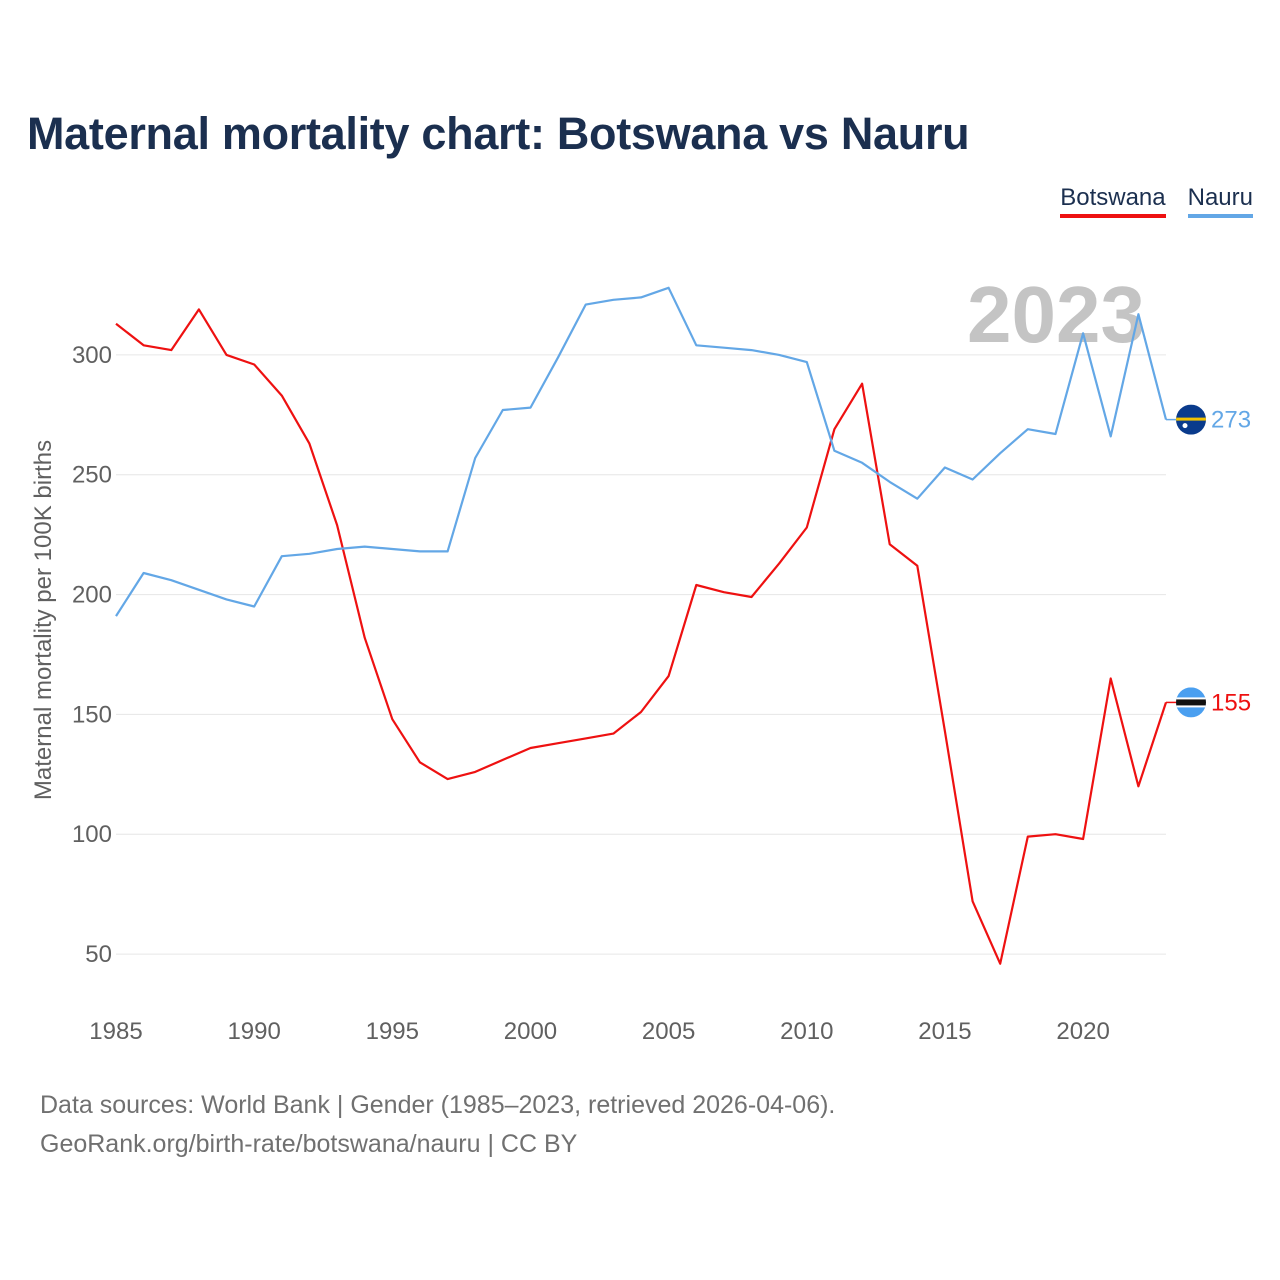 Image resolution: width=1280 pixels, height=1280 pixels. What do you see at coordinates (92, 595) in the screenshot?
I see `y-tick-label: 200` at bounding box center [92, 595].